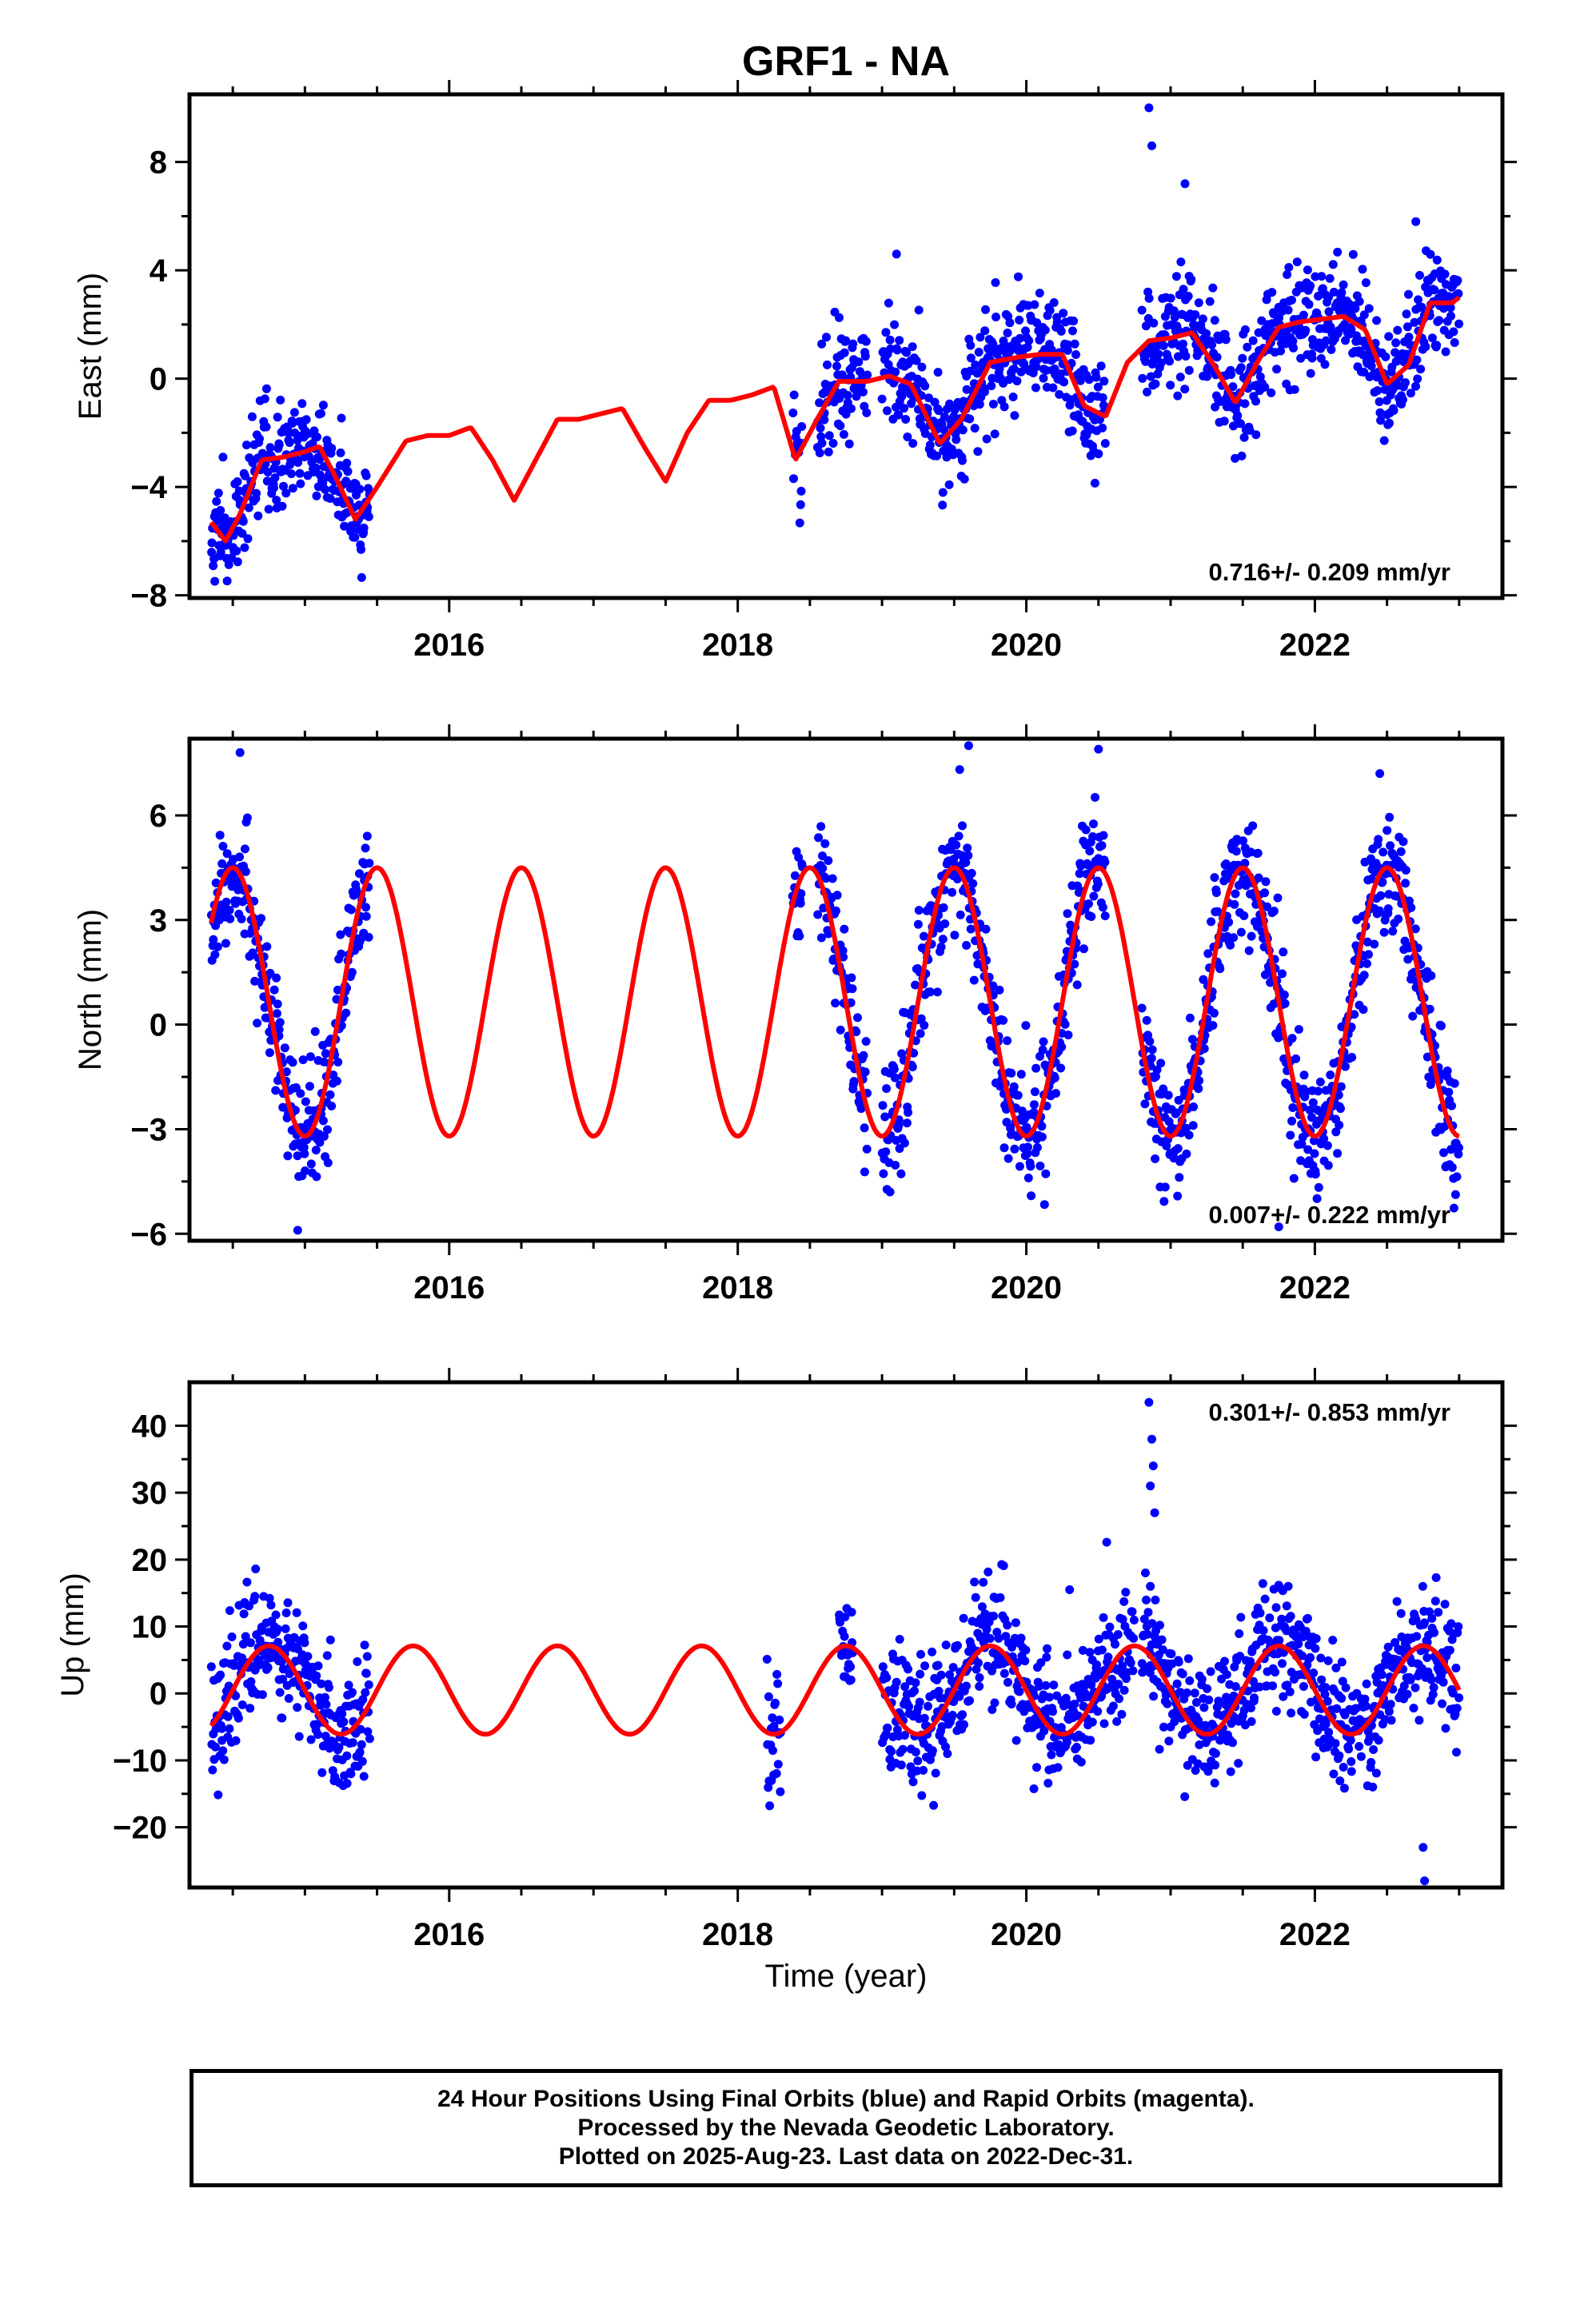 Image resolution: width=1580 pixels, height=2324 pixels. Describe the element at coordinates (1329, 1215) in the screenshot. I see `velocity-label: 0.007+/- 0.222 mm/yr` at that location.